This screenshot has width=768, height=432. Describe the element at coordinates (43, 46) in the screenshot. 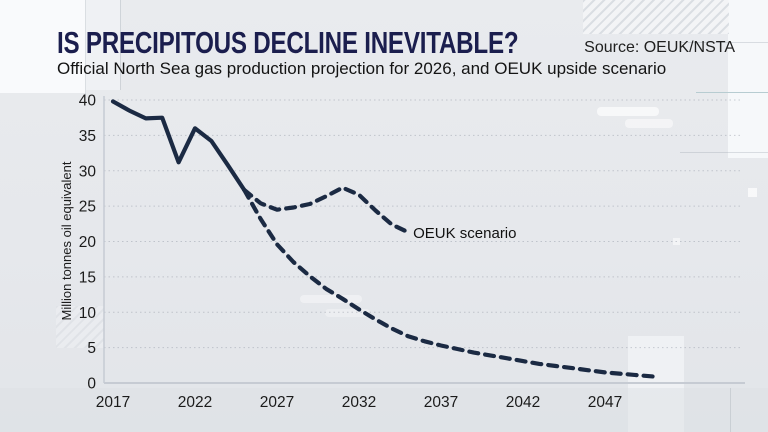

I see `bg-panel-top-left` at that location.